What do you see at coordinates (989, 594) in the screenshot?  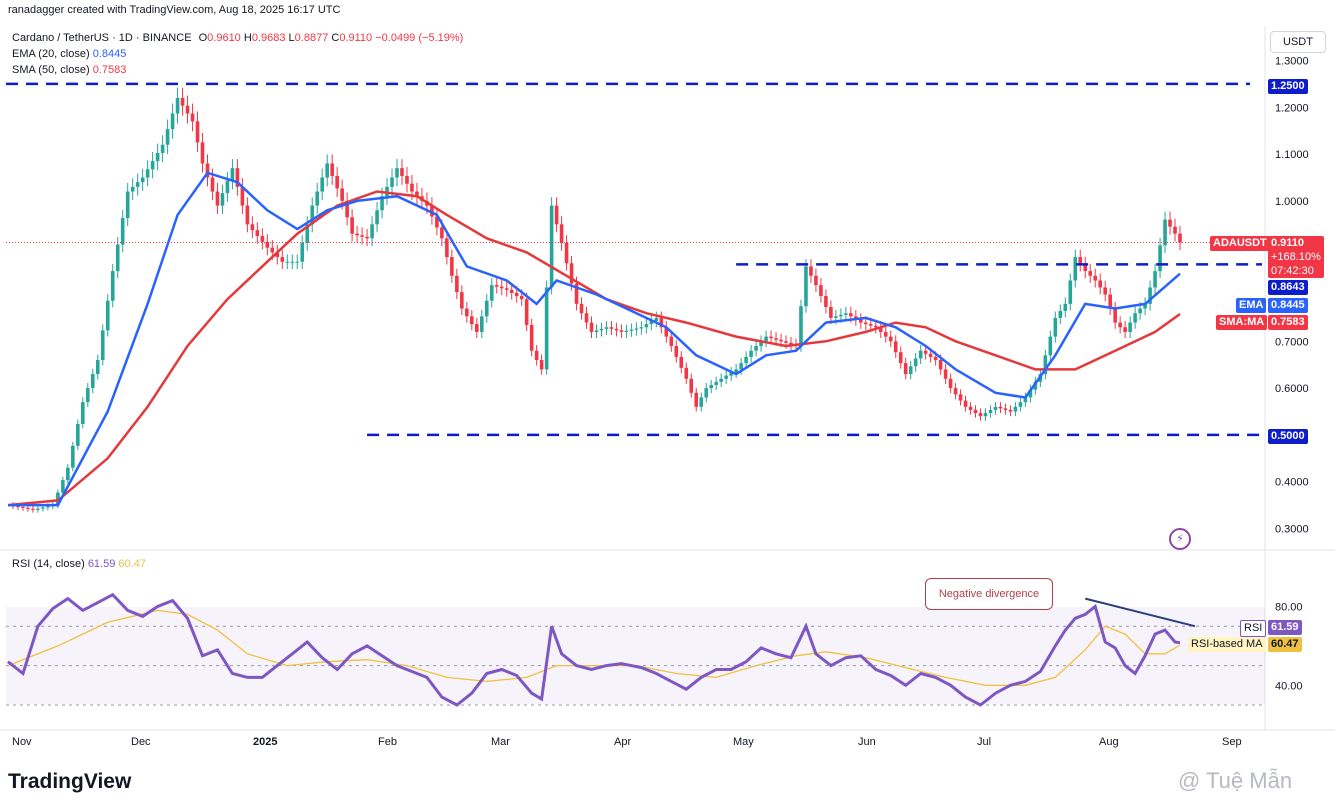 I see `negative-divergence-callout: Negative divergence` at bounding box center [989, 594].